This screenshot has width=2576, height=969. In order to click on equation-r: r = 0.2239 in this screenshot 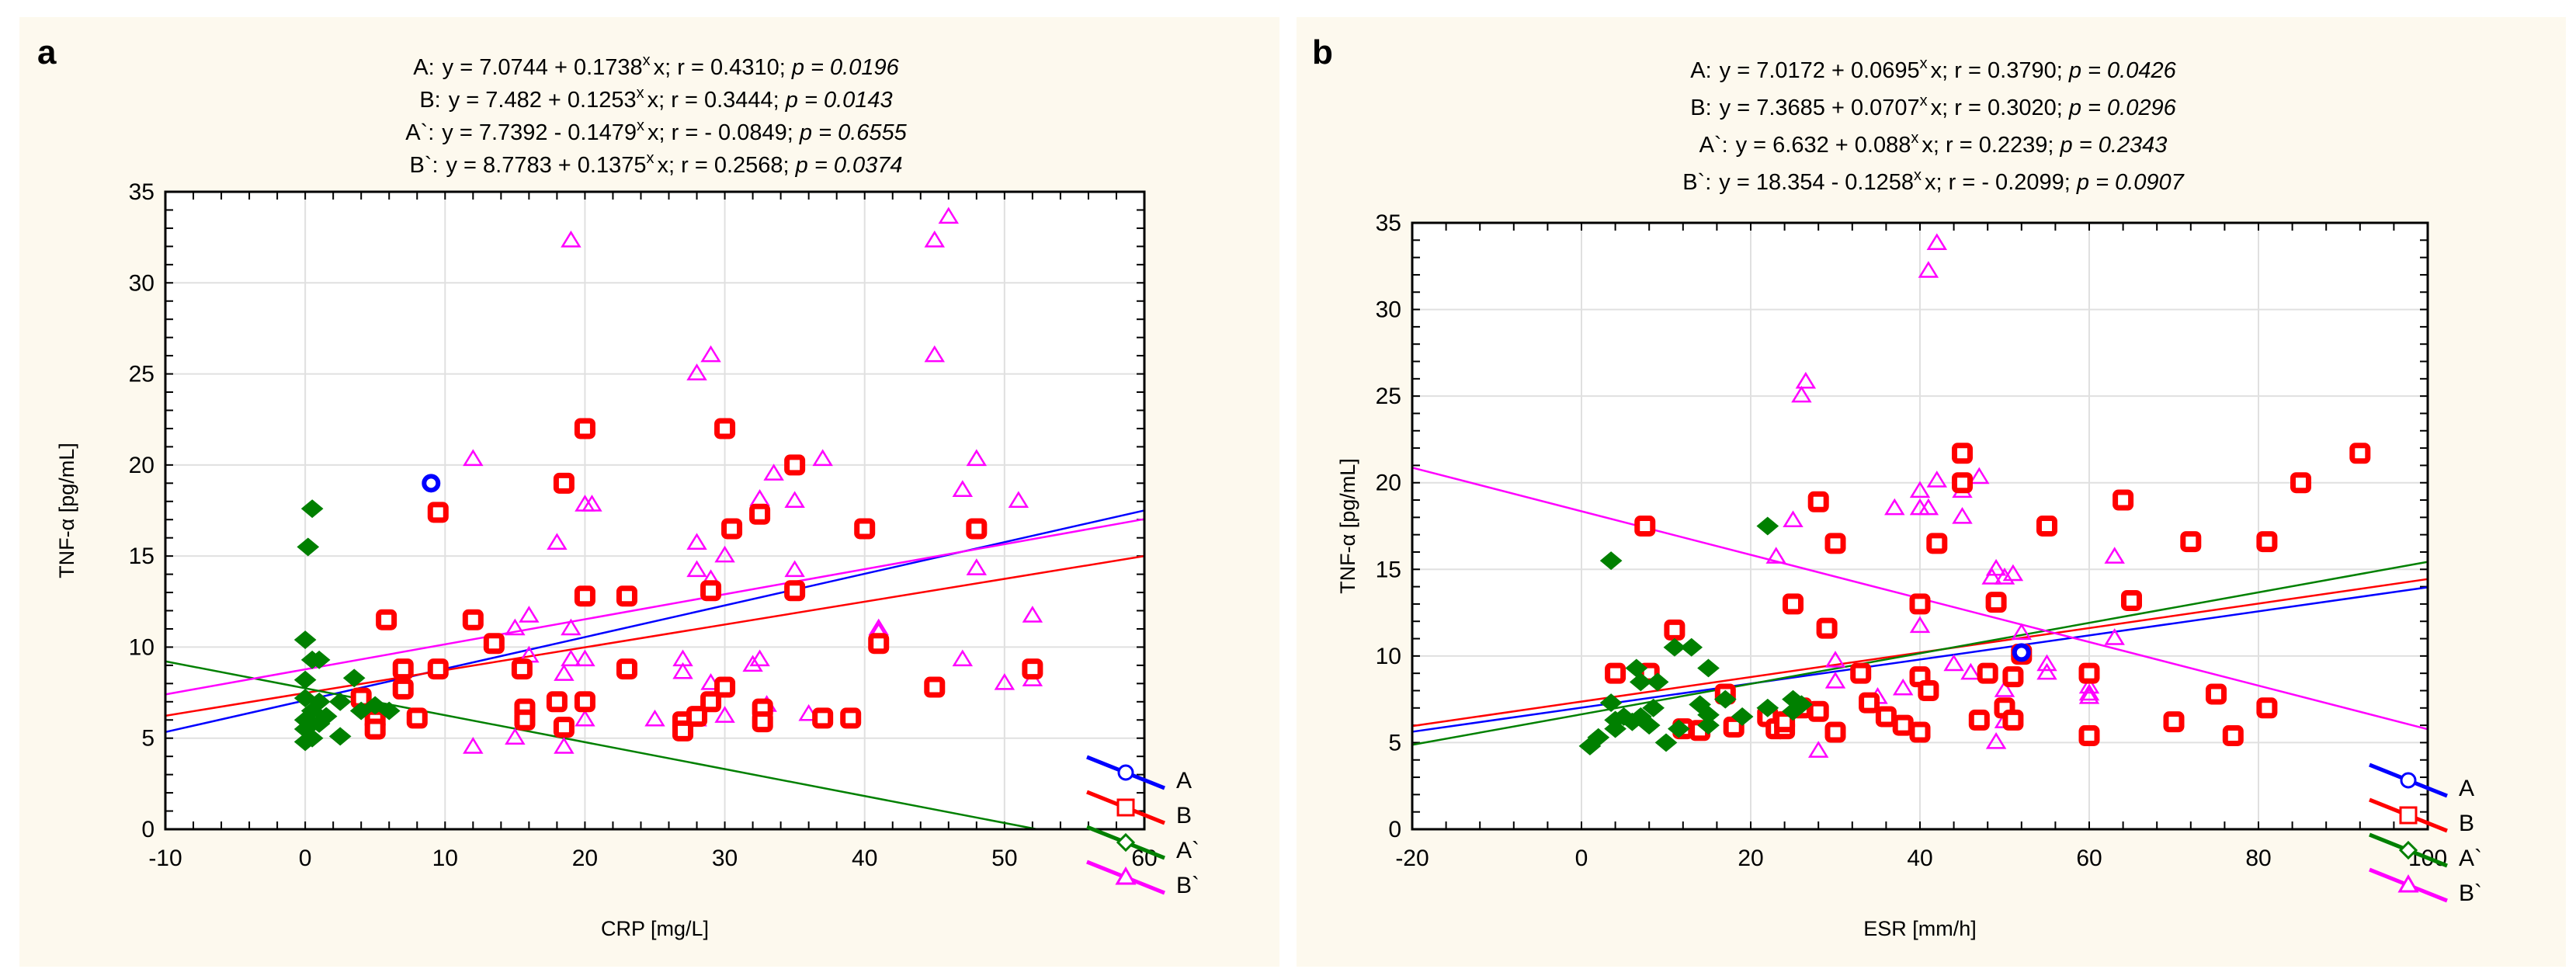, I will do `click(1996, 145)`.